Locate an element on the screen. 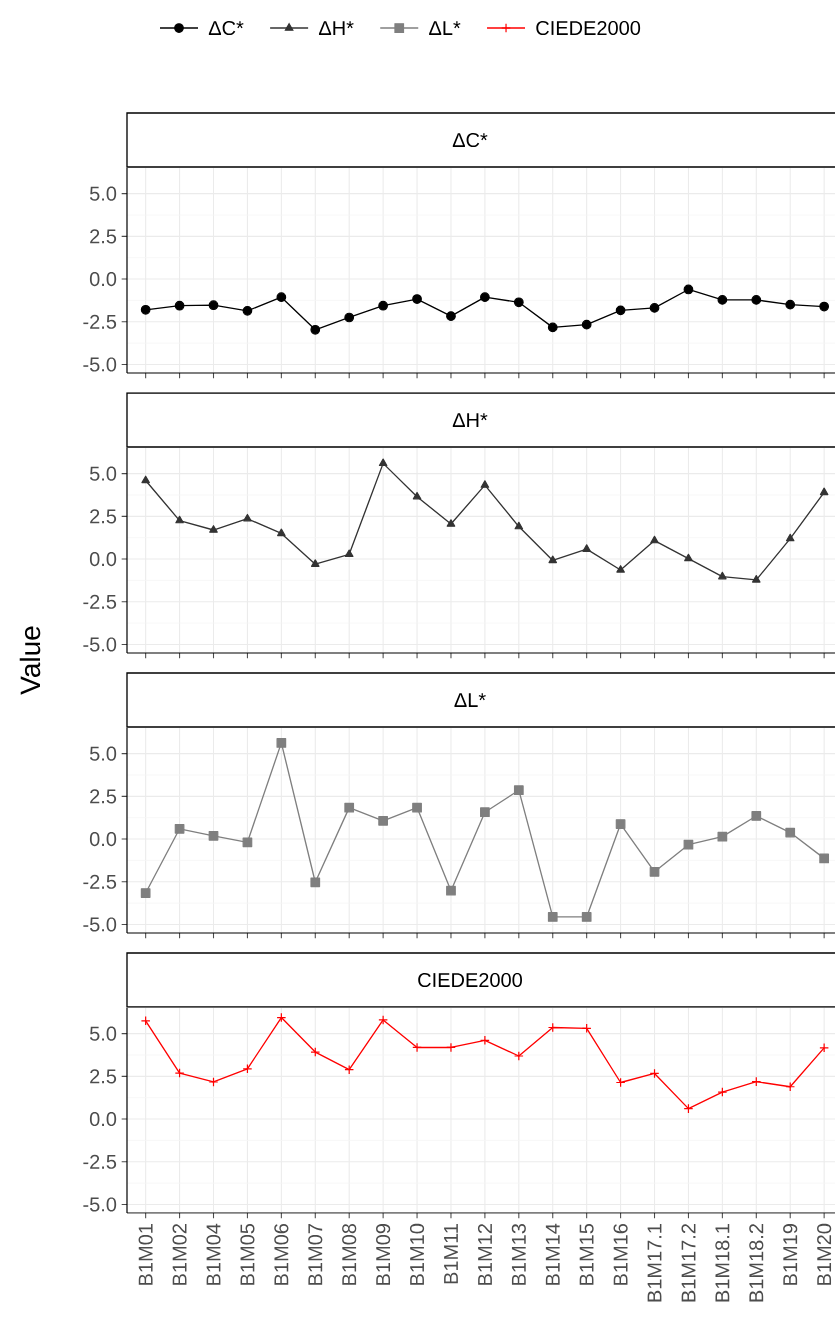  x-tick-label: B1M18.1 is located at coordinates (722, 1263).